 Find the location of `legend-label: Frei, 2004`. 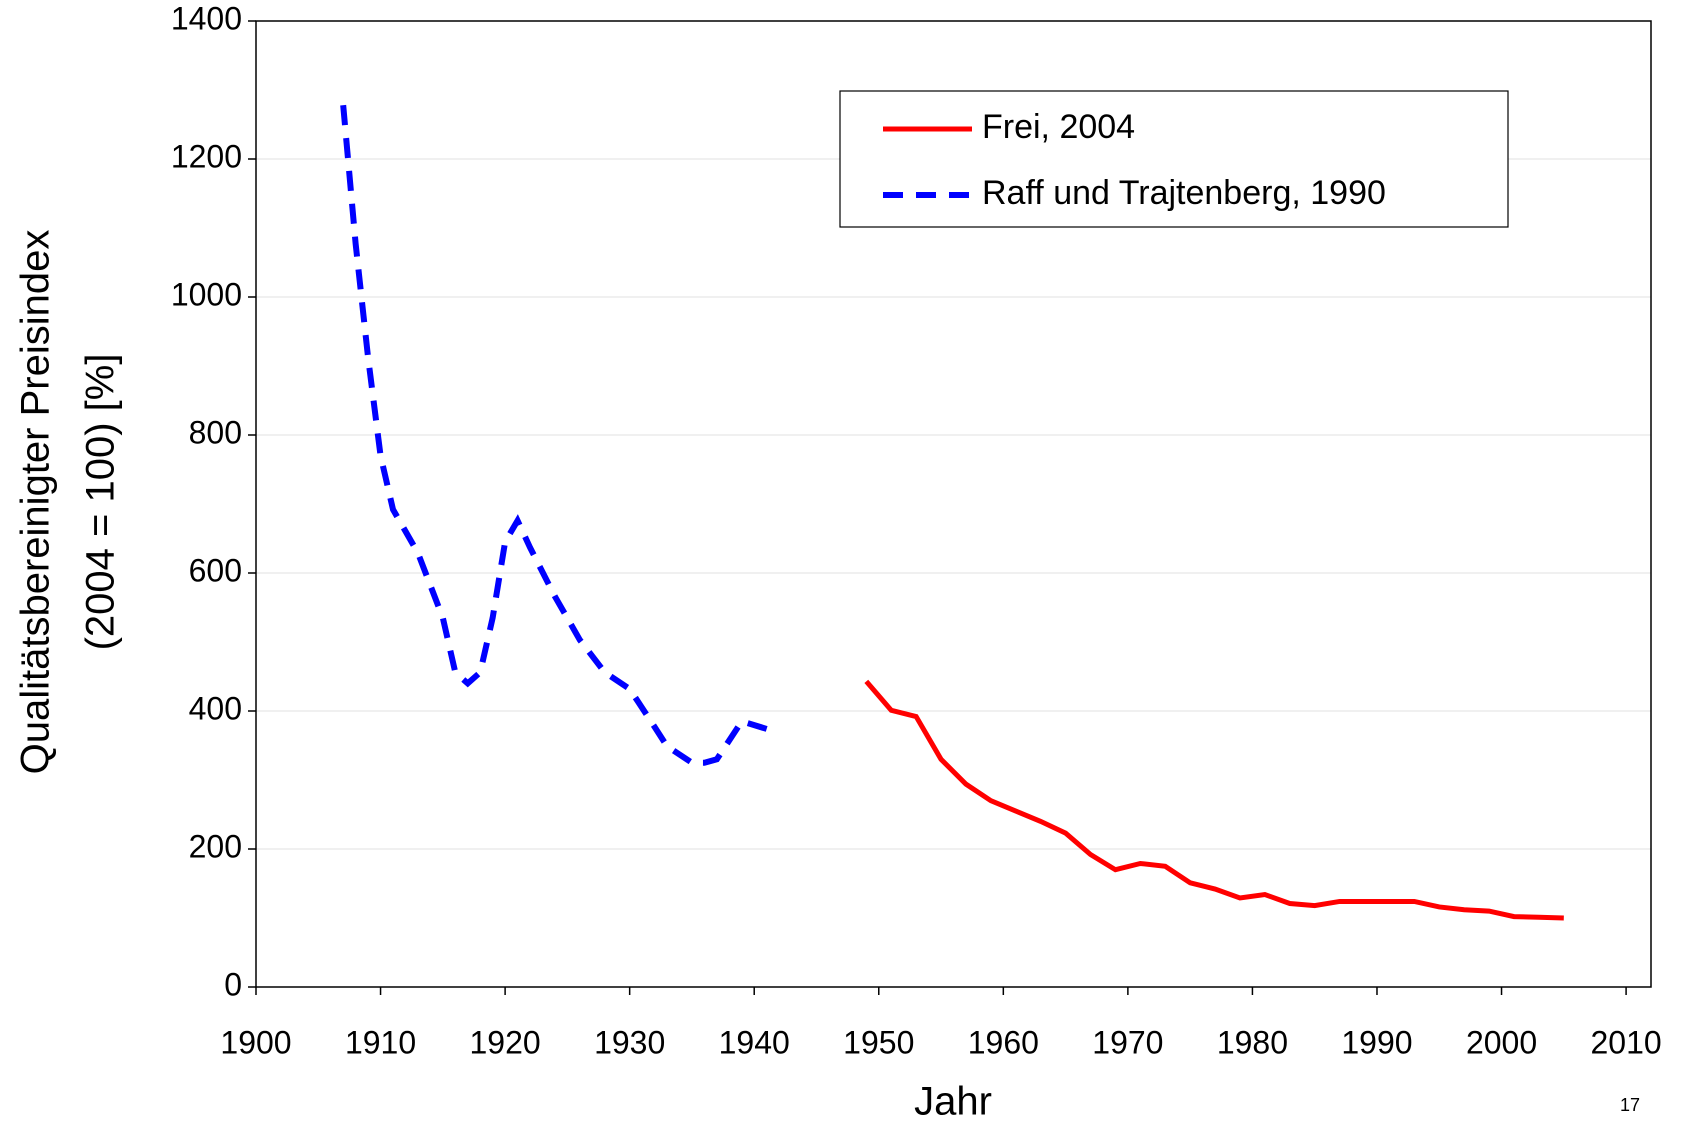

legend-label: Frei, 2004 is located at coordinates (1058, 127).